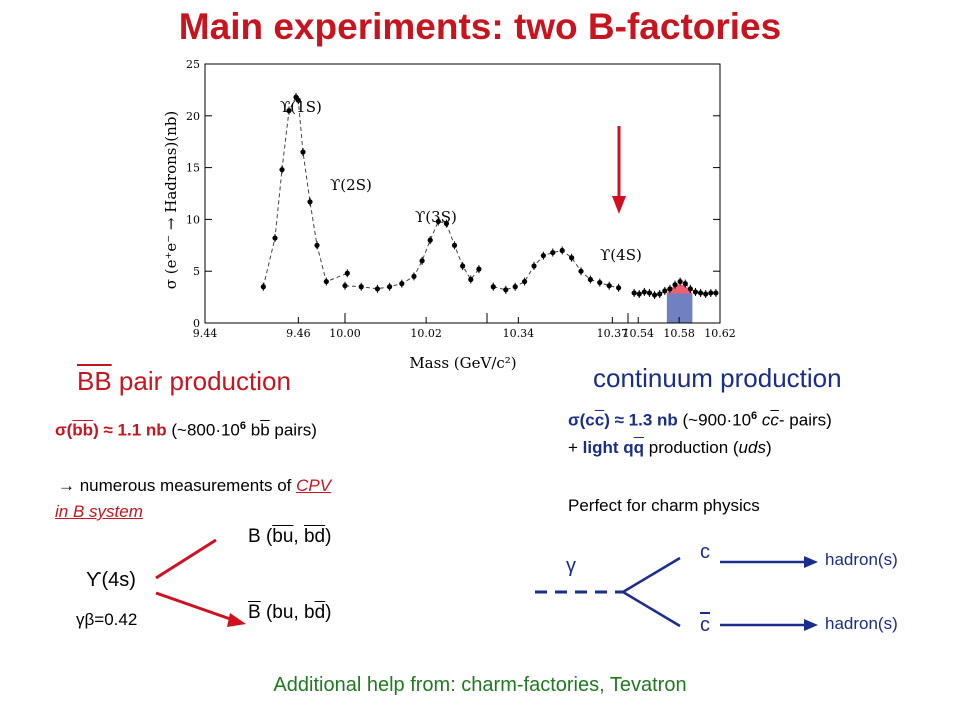 This screenshot has height=720, width=960. I want to click on peak-label: ϒ(3S), so click(436, 217).